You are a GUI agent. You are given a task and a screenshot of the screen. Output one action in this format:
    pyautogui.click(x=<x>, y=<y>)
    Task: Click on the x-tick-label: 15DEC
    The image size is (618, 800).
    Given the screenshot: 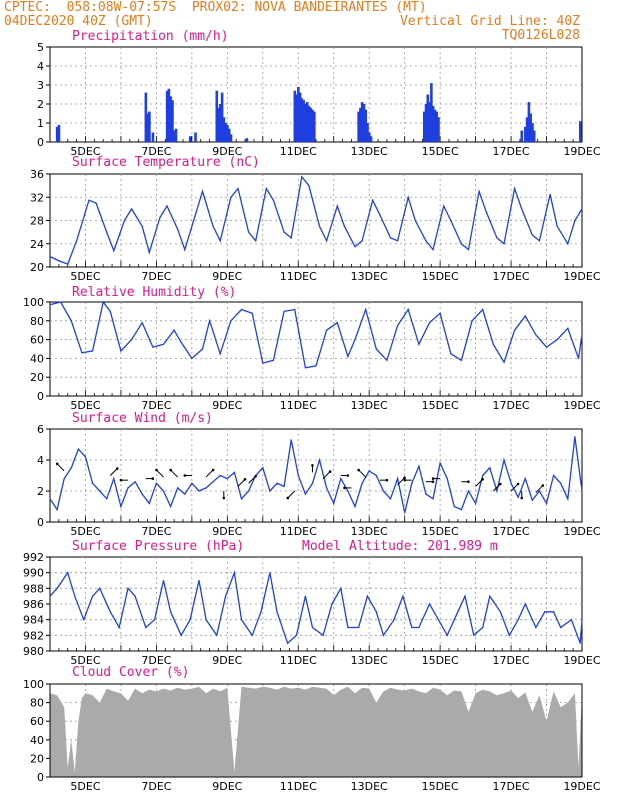 What is the action you would take?
    pyautogui.click(x=440, y=151)
    